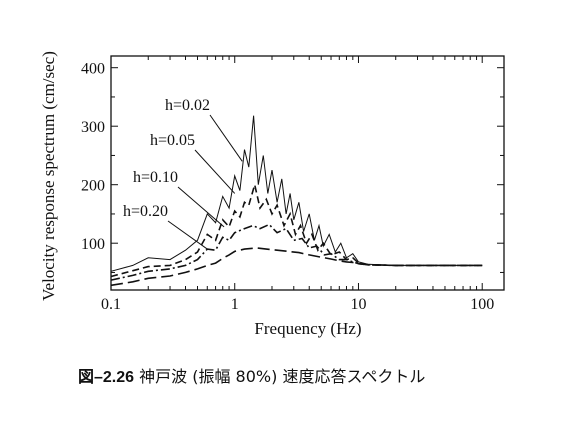 The height and width of the screenshot is (423, 564). Describe the element at coordinates (235, 304) in the screenshot. I see `x-tick-label: 1` at that location.